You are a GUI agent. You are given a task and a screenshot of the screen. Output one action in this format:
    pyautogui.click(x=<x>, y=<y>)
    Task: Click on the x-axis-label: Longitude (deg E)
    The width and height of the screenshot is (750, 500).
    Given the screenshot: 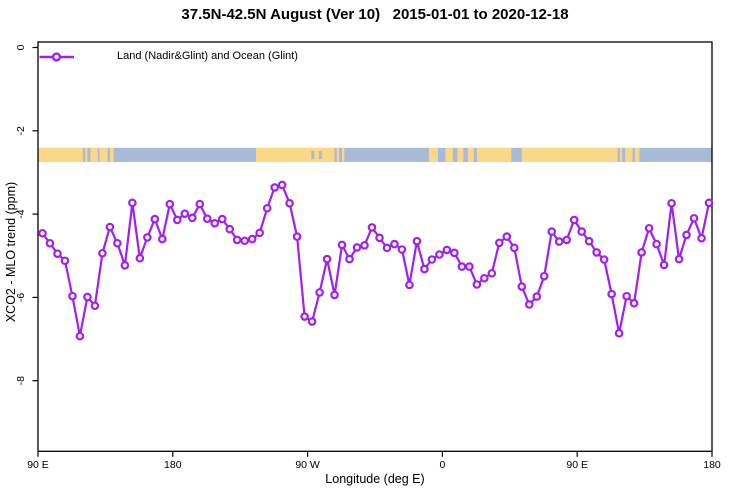 What is the action you would take?
    pyautogui.click(x=375, y=479)
    